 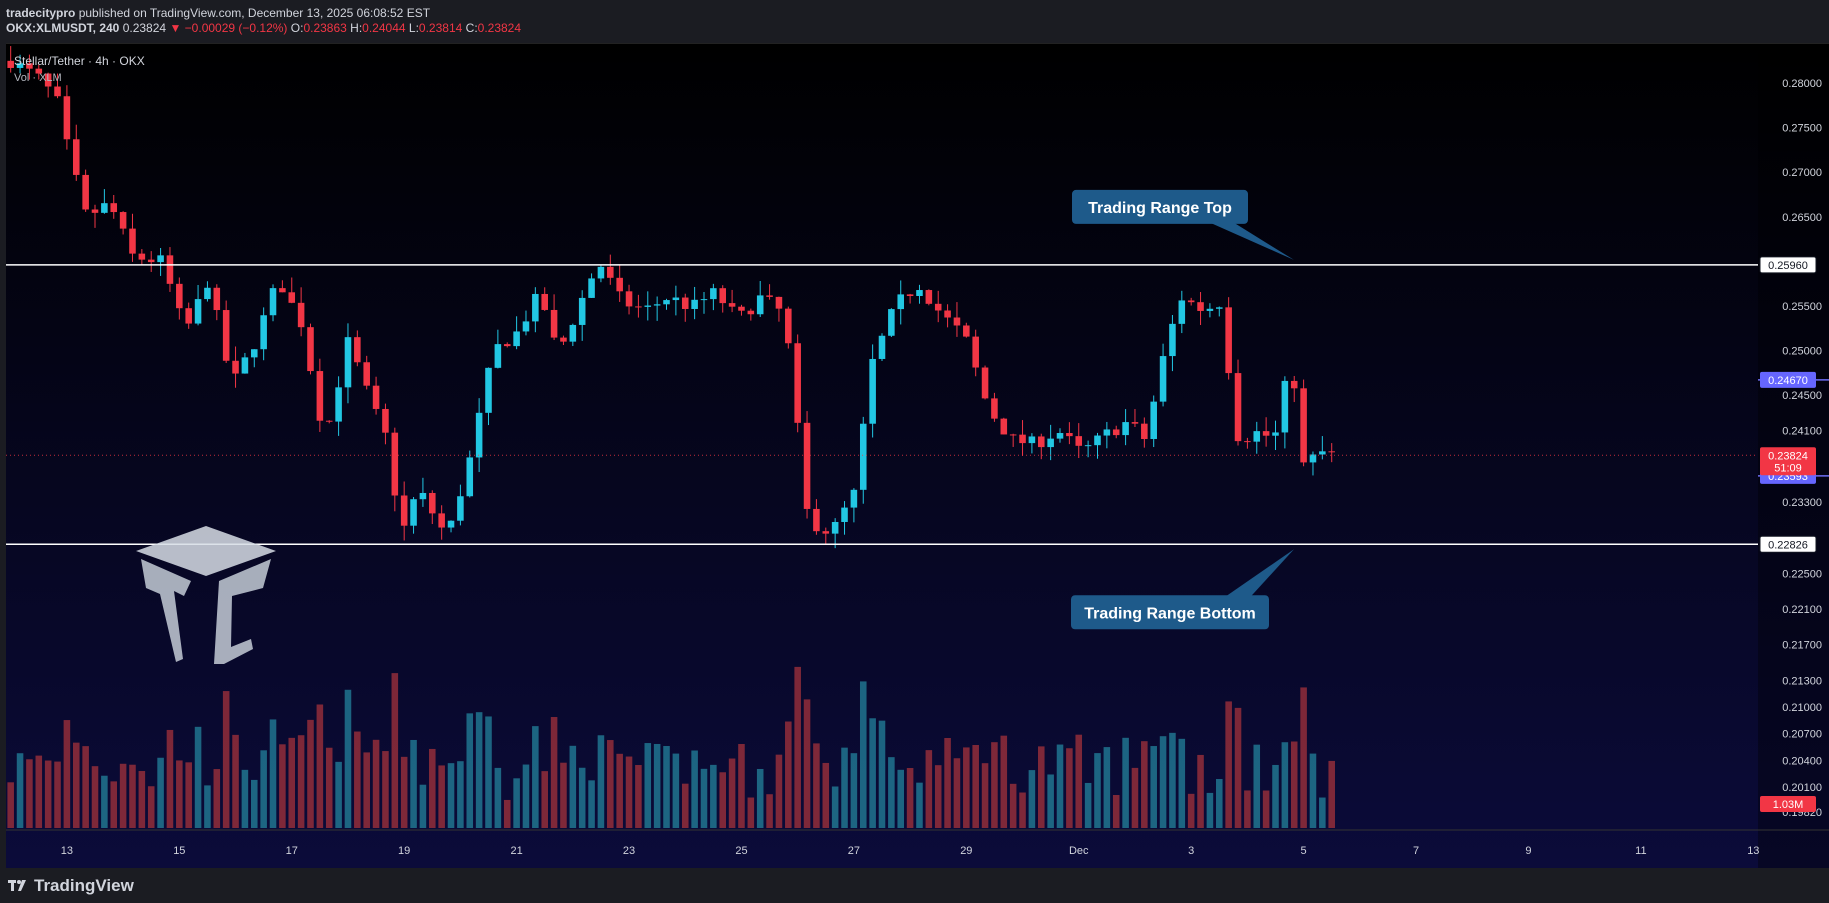 I want to click on price-change: −0.00029 (−0.12%), so click(x=236, y=28).